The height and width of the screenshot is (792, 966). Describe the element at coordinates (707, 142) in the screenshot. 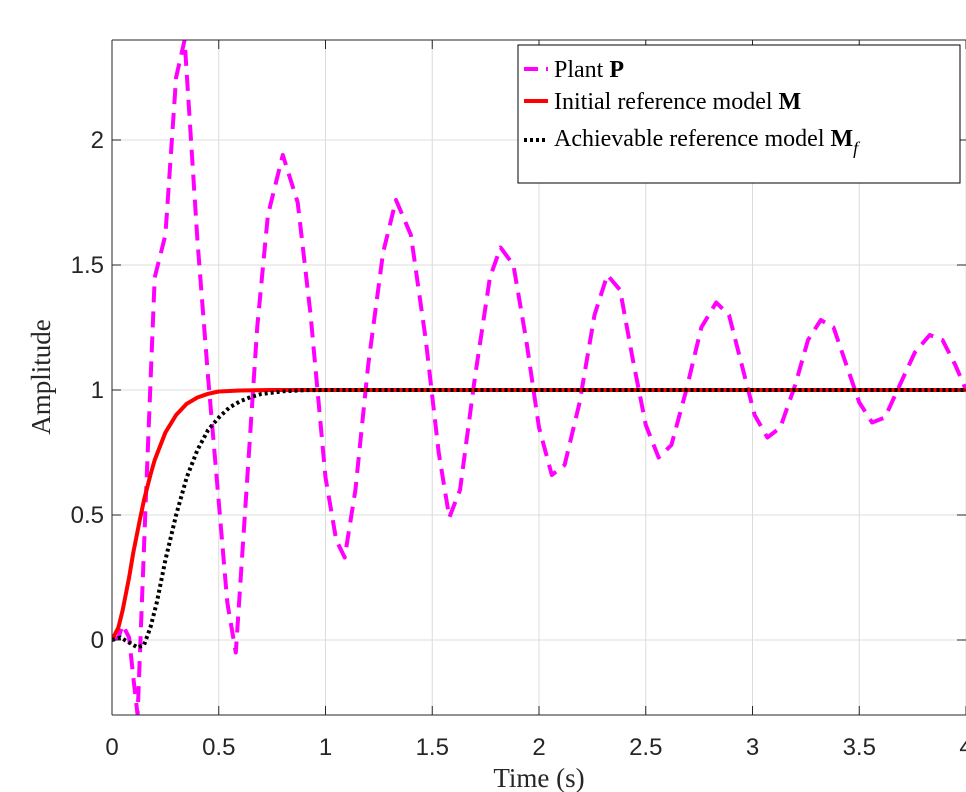

I see `legend-label-achievable: Achievable reference model Mf` at that location.